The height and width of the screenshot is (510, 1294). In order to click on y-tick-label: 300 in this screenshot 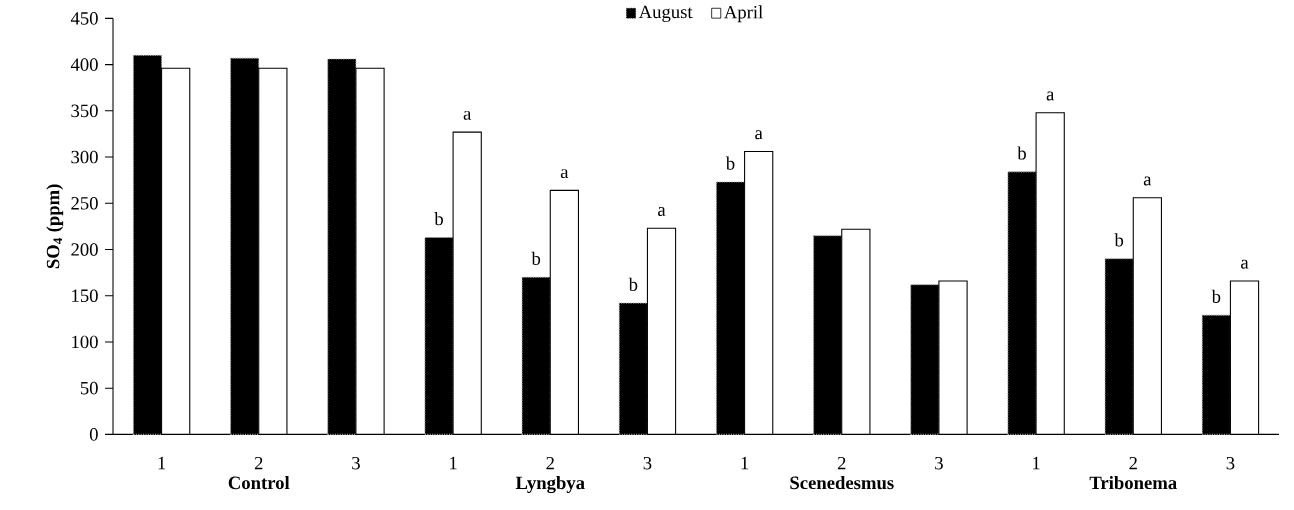, I will do `click(84, 157)`.